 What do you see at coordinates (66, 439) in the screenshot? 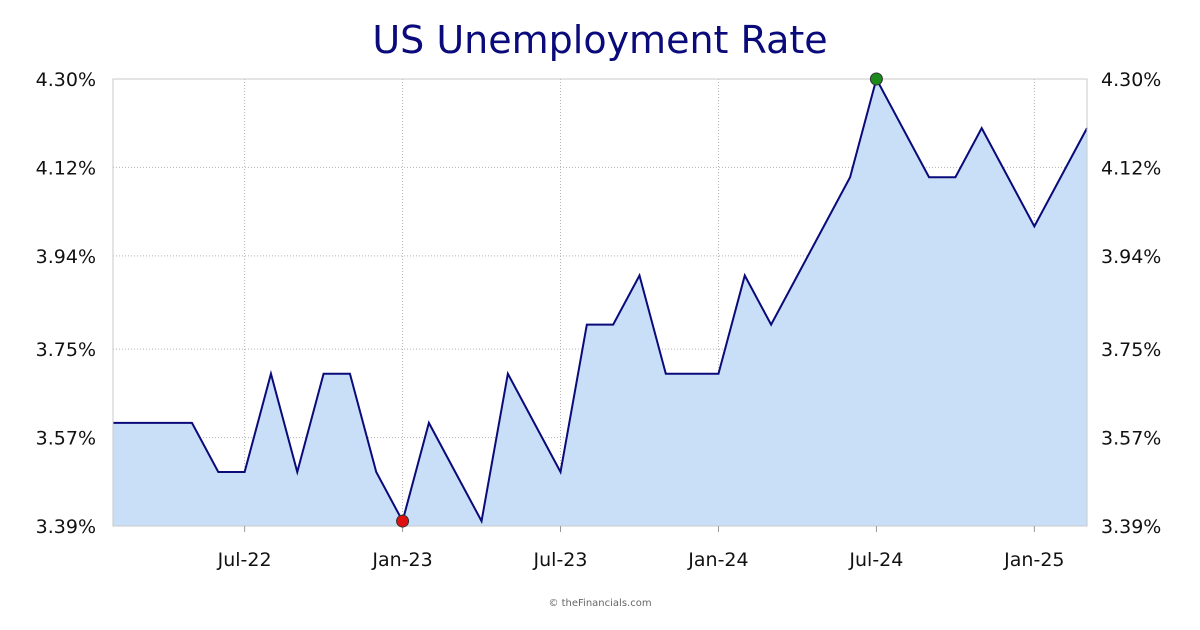
I see `y-tick-label-left: 3.57%` at bounding box center [66, 439].